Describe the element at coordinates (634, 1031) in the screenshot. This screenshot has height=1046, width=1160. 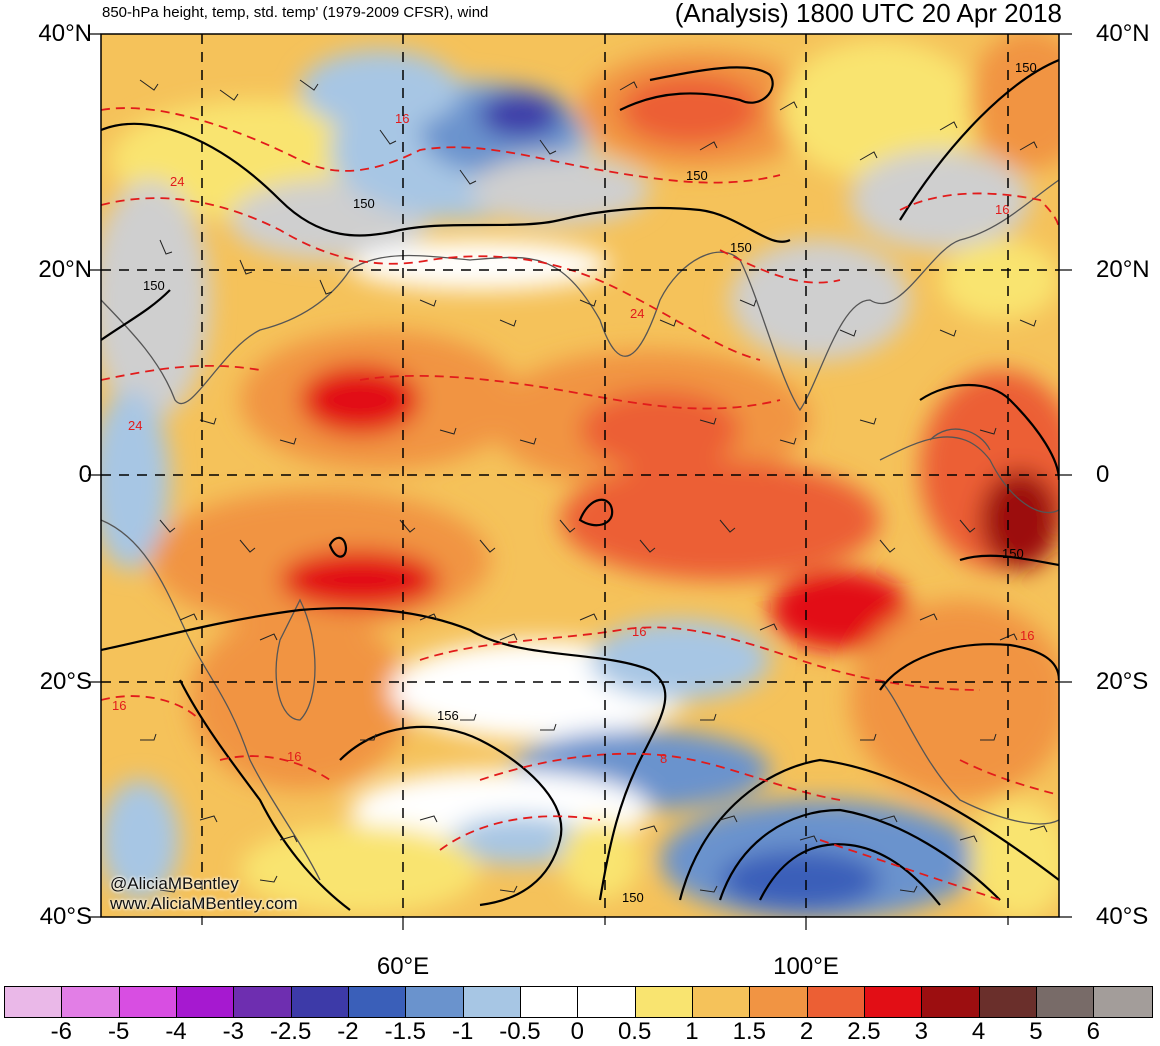
I see `colorbar-tick-label: 0.5` at that location.